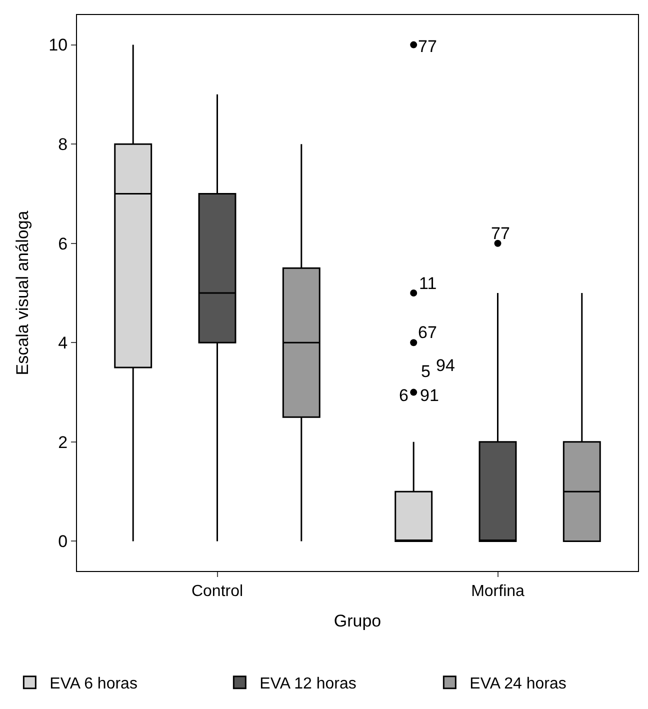  What do you see at coordinates (403, 395) in the screenshot?
I see `annotation: 6` at bounding box center [403, 395].